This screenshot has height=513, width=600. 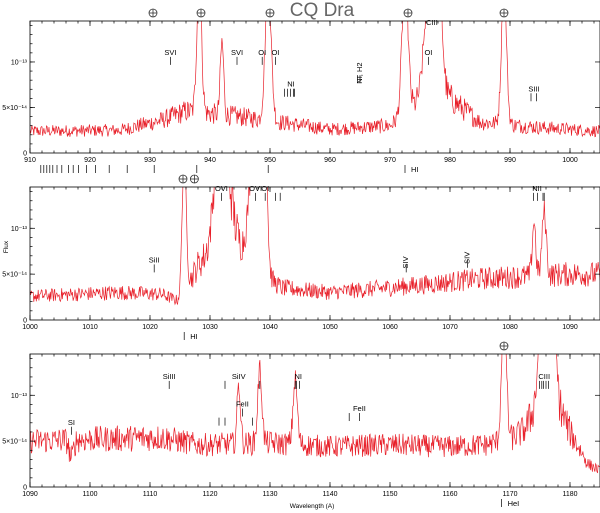 What do you see at coordinates (330, 160) in the screenshot?
I see `x-tick-label: 960` at bounding box center [330, 160].